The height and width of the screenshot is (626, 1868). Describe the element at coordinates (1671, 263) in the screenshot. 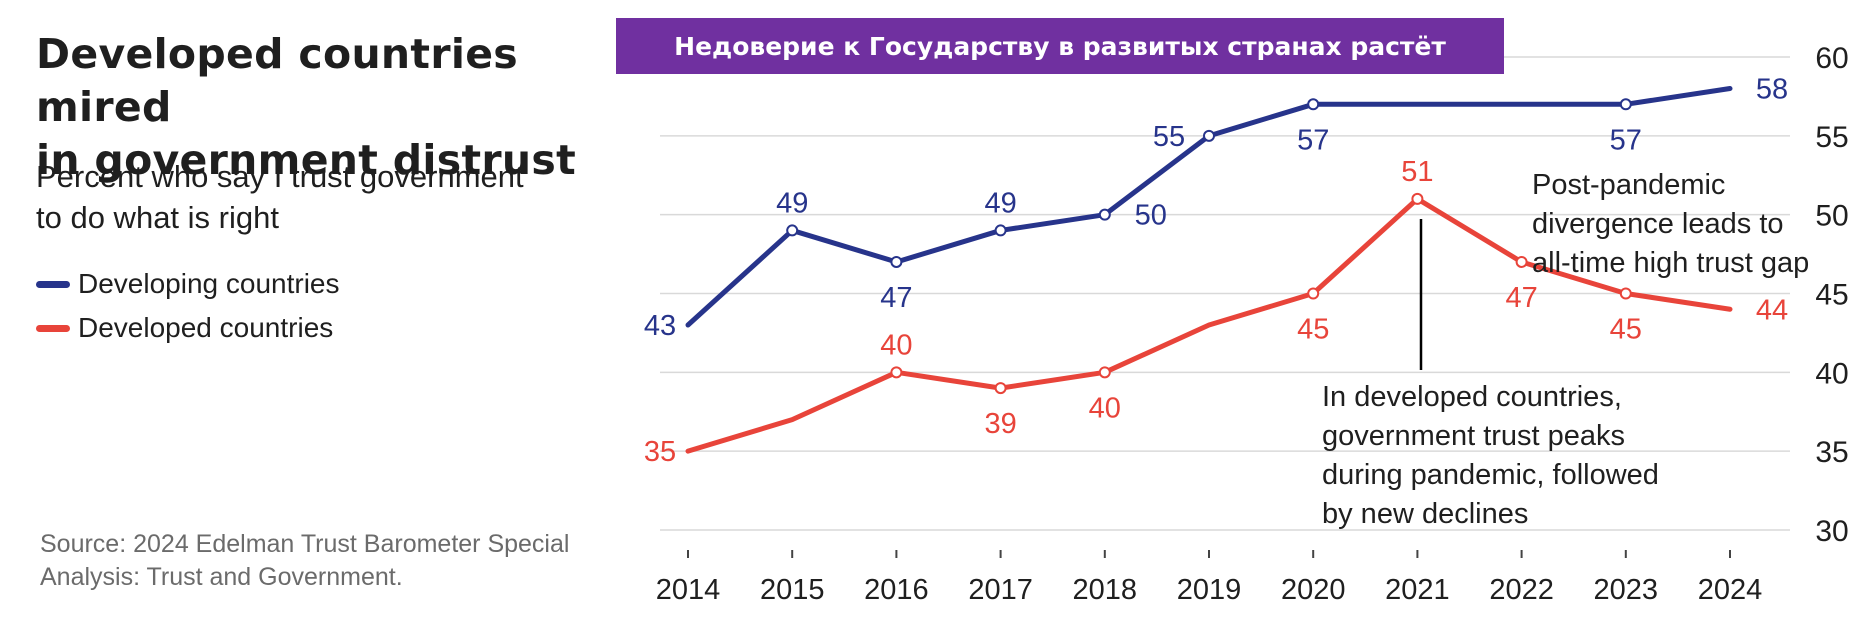

I see `annotation-line: all-time high trust gap` at that location.